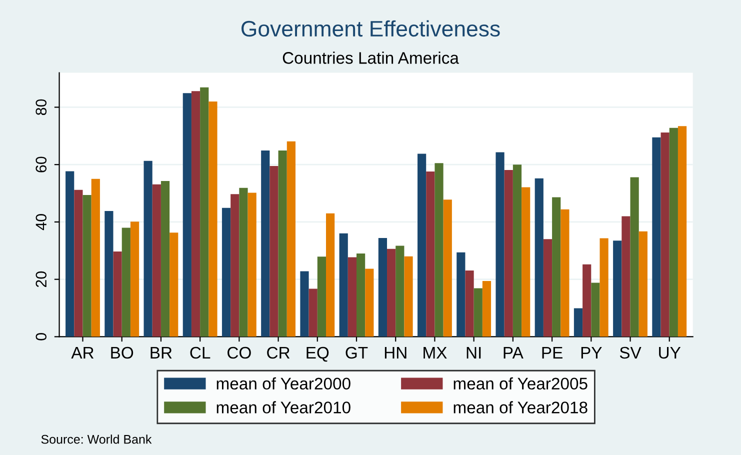 This screenshot has height=455, width=741. Describe the element at coordinates (521, 407) in the screenshot. I see `legend-label: mean of Year2018` at that location.